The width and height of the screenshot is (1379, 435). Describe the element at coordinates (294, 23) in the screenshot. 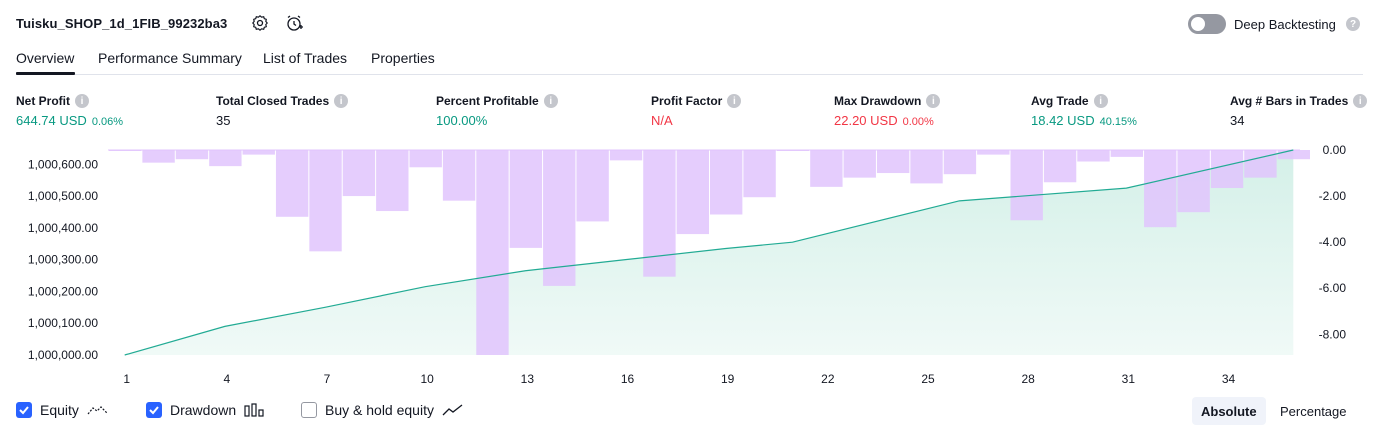

I see `alarm-clock-plus-icon` at that location.